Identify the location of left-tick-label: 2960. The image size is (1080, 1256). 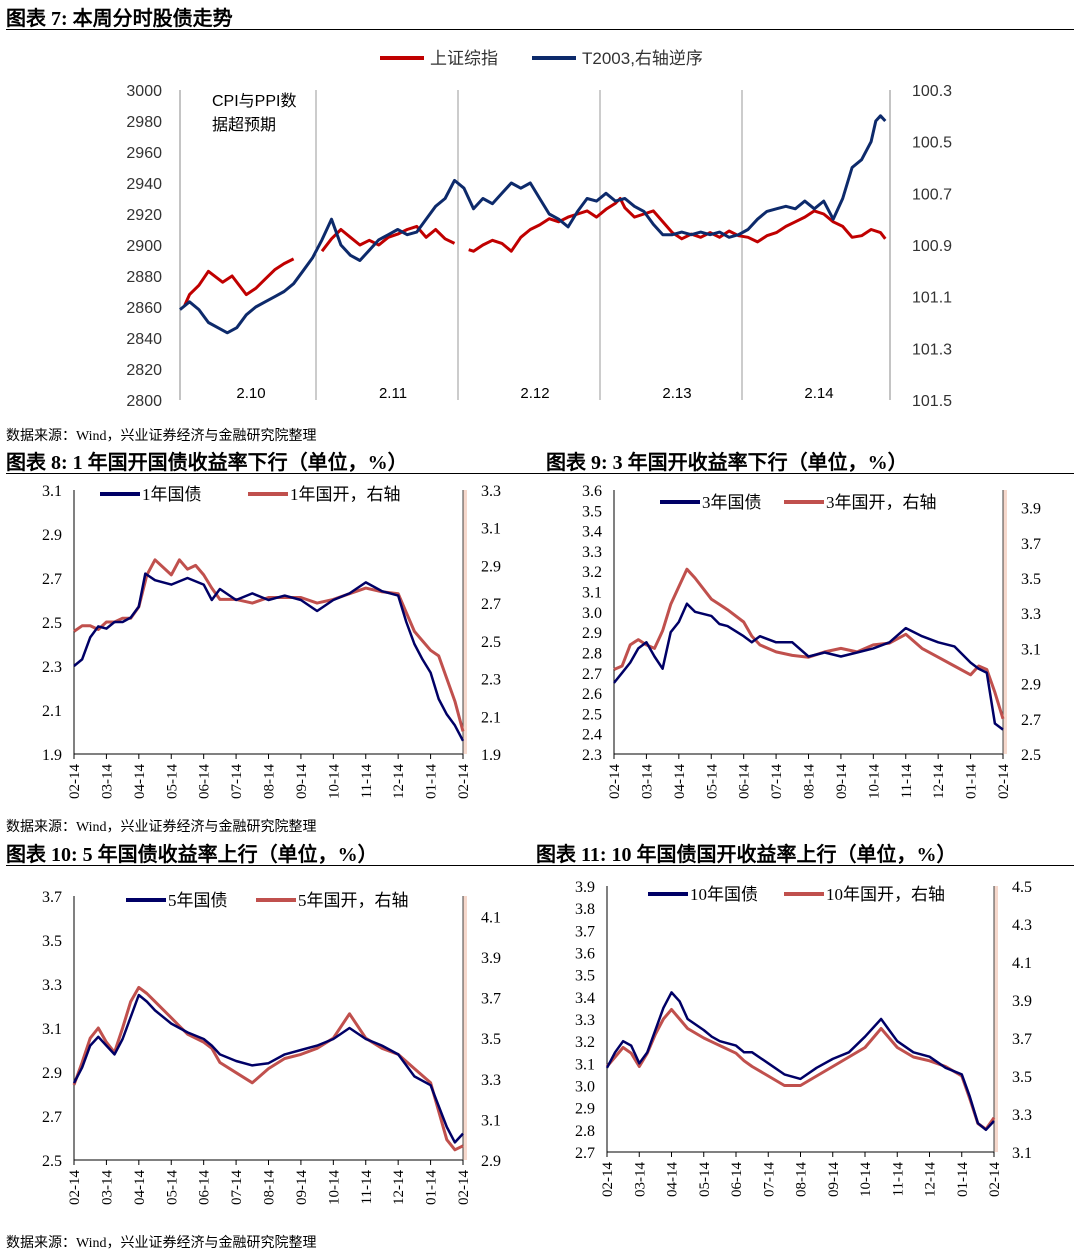
(144, 153).